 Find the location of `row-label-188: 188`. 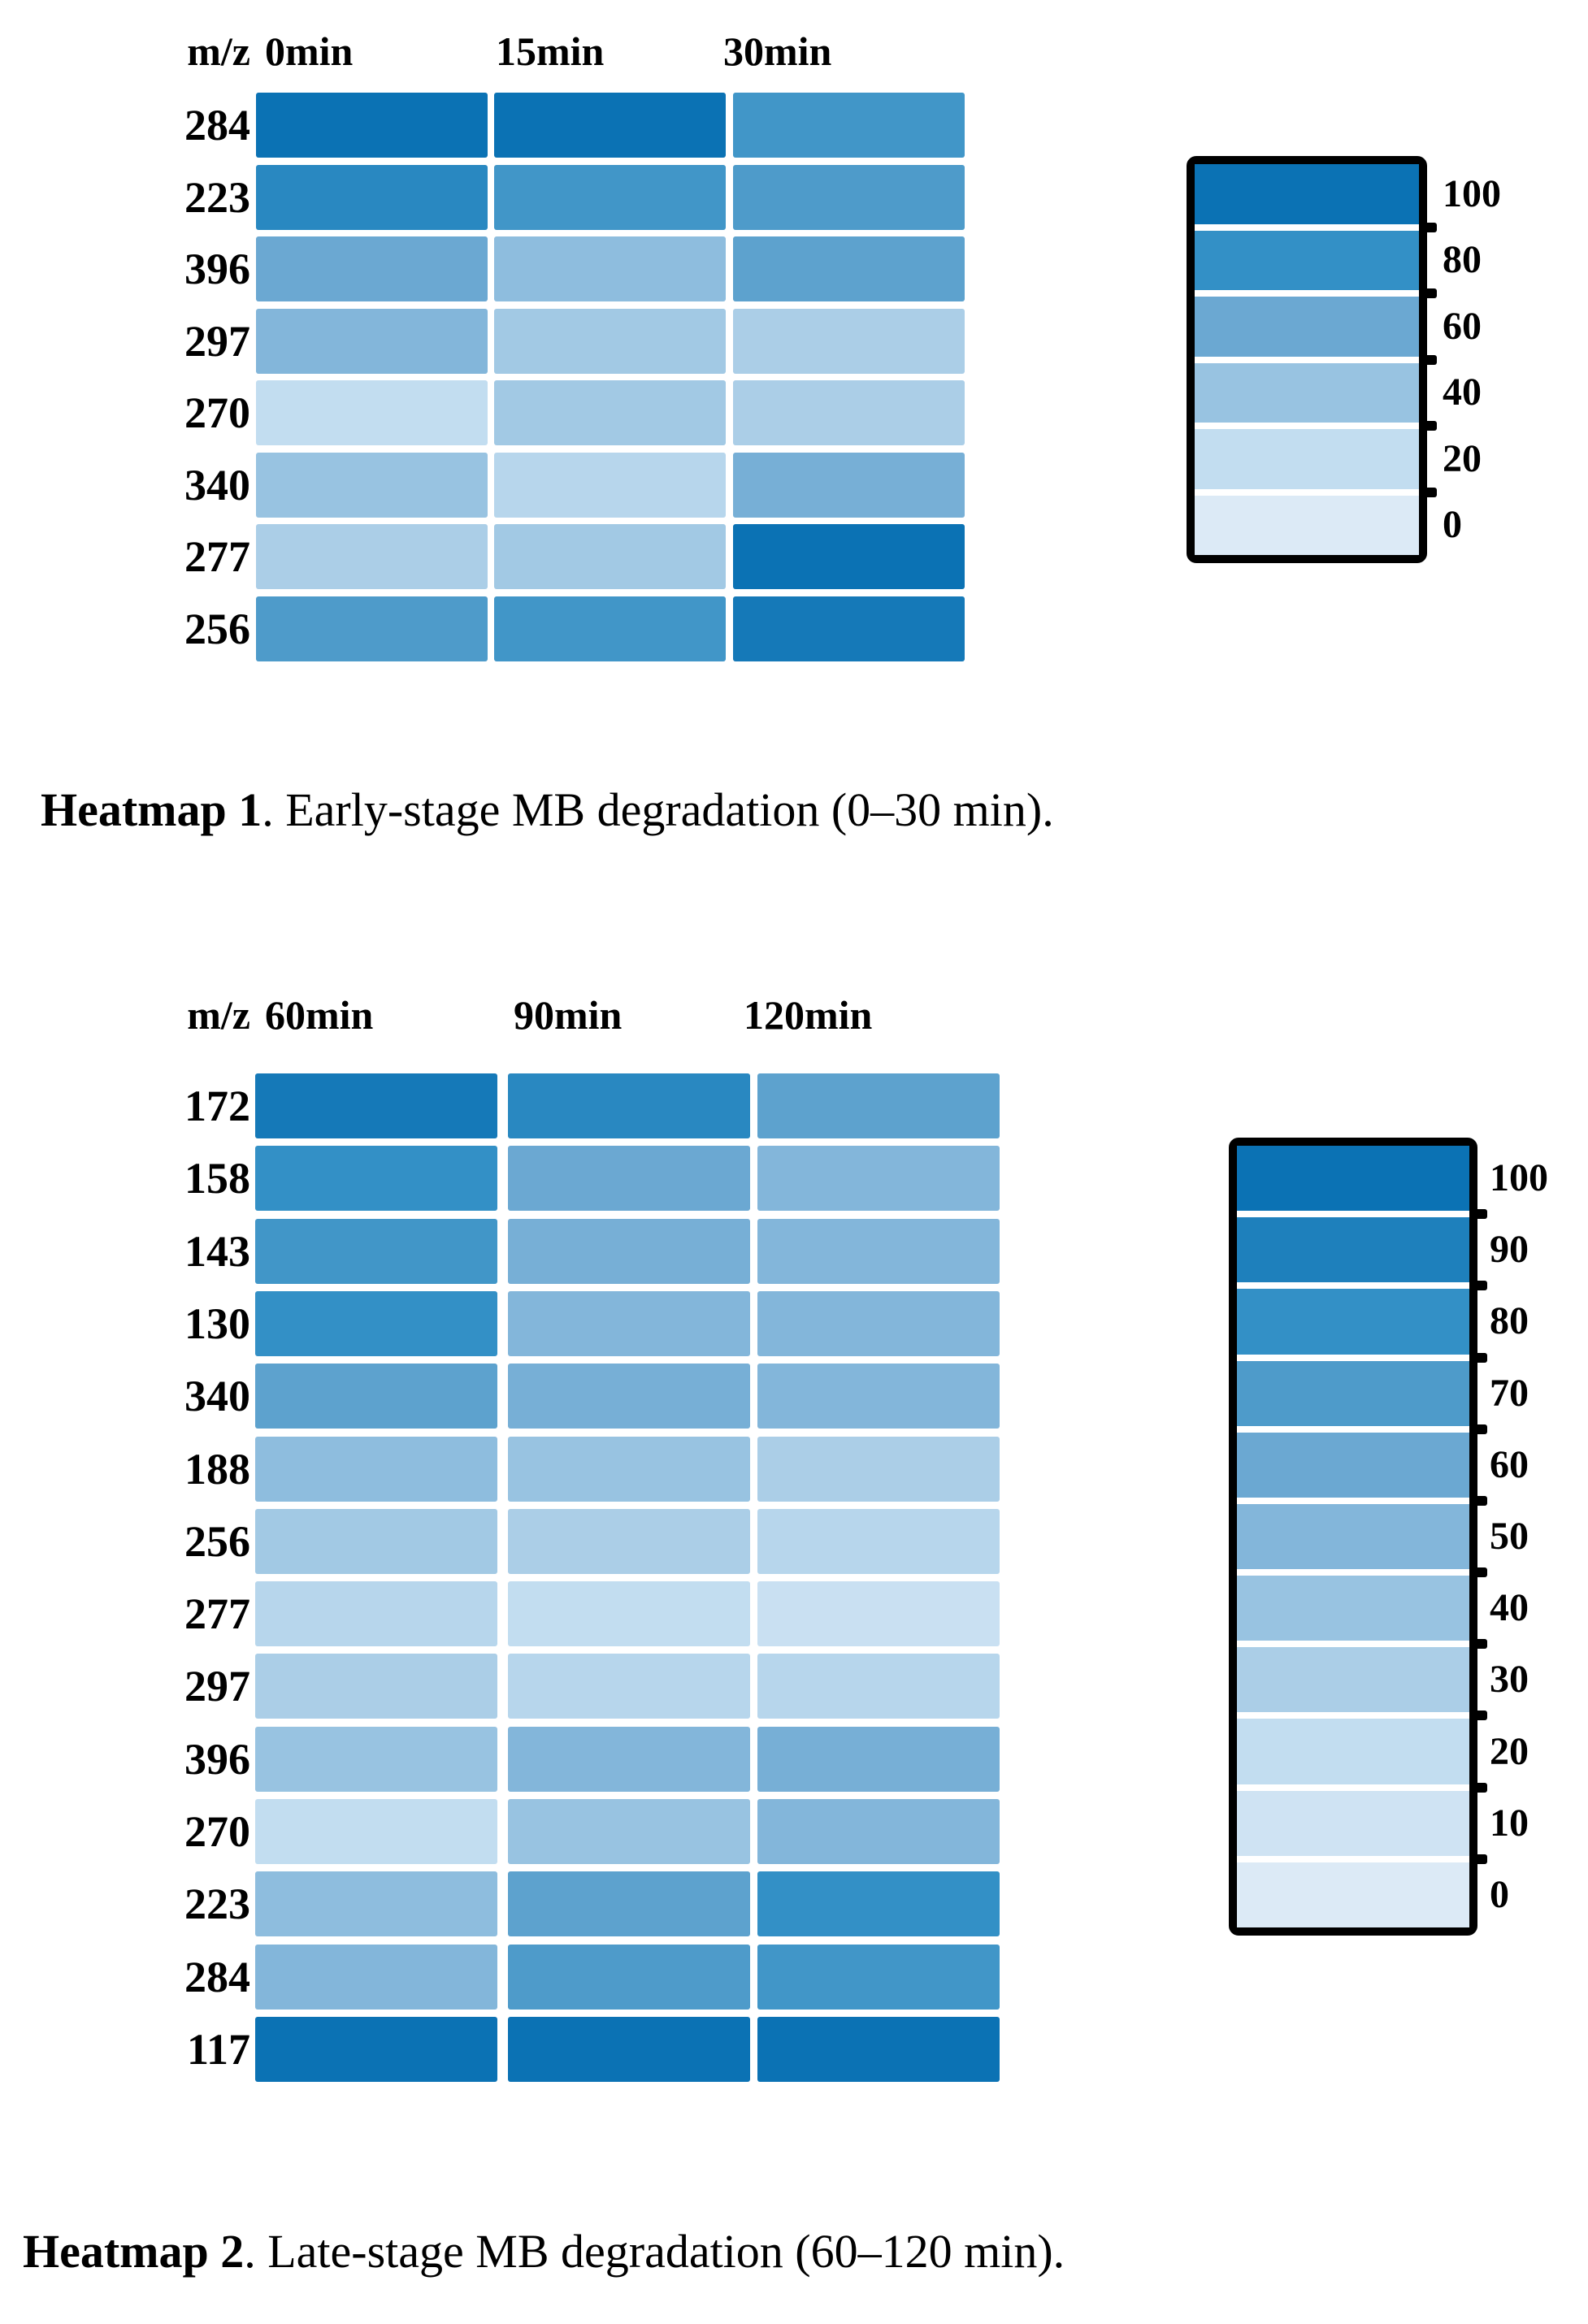

row-label-188: 188 is located at coordinates (217, 1469).